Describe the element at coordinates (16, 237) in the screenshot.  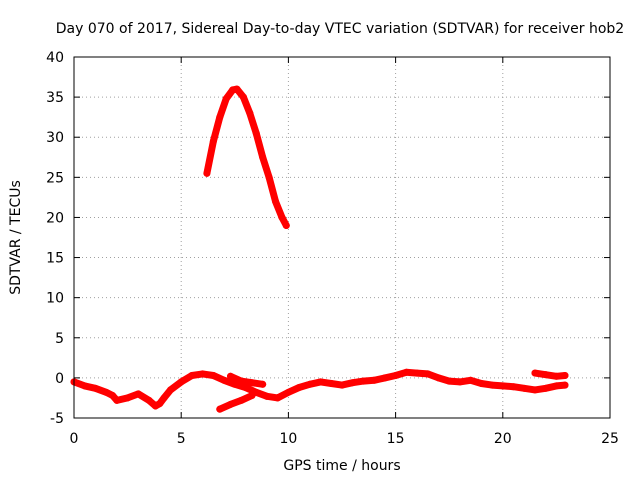
I see `y-axis-label: SDTVAR / TECUs` at that location.